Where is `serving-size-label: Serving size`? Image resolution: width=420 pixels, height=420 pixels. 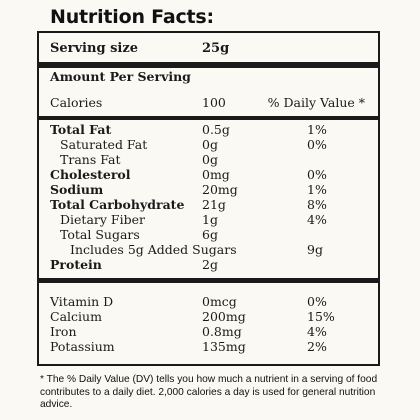
serving-size-label: Serving size is located at coordinates (94, 48).